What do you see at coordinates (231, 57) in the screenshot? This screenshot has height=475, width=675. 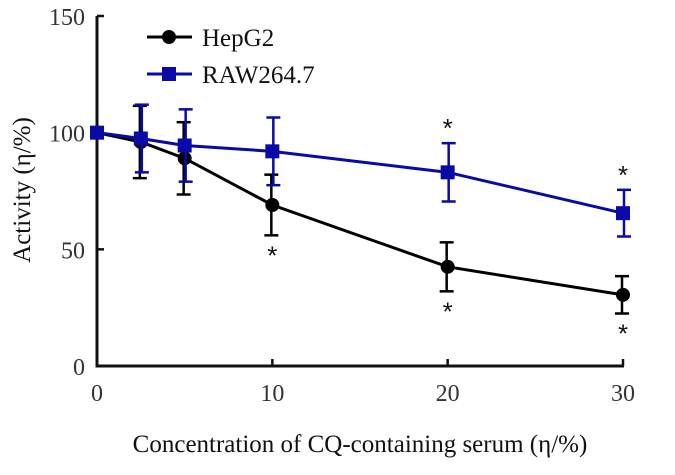 I see `legend: HepG2 RAW264.7` at bounding box center [231, 57].